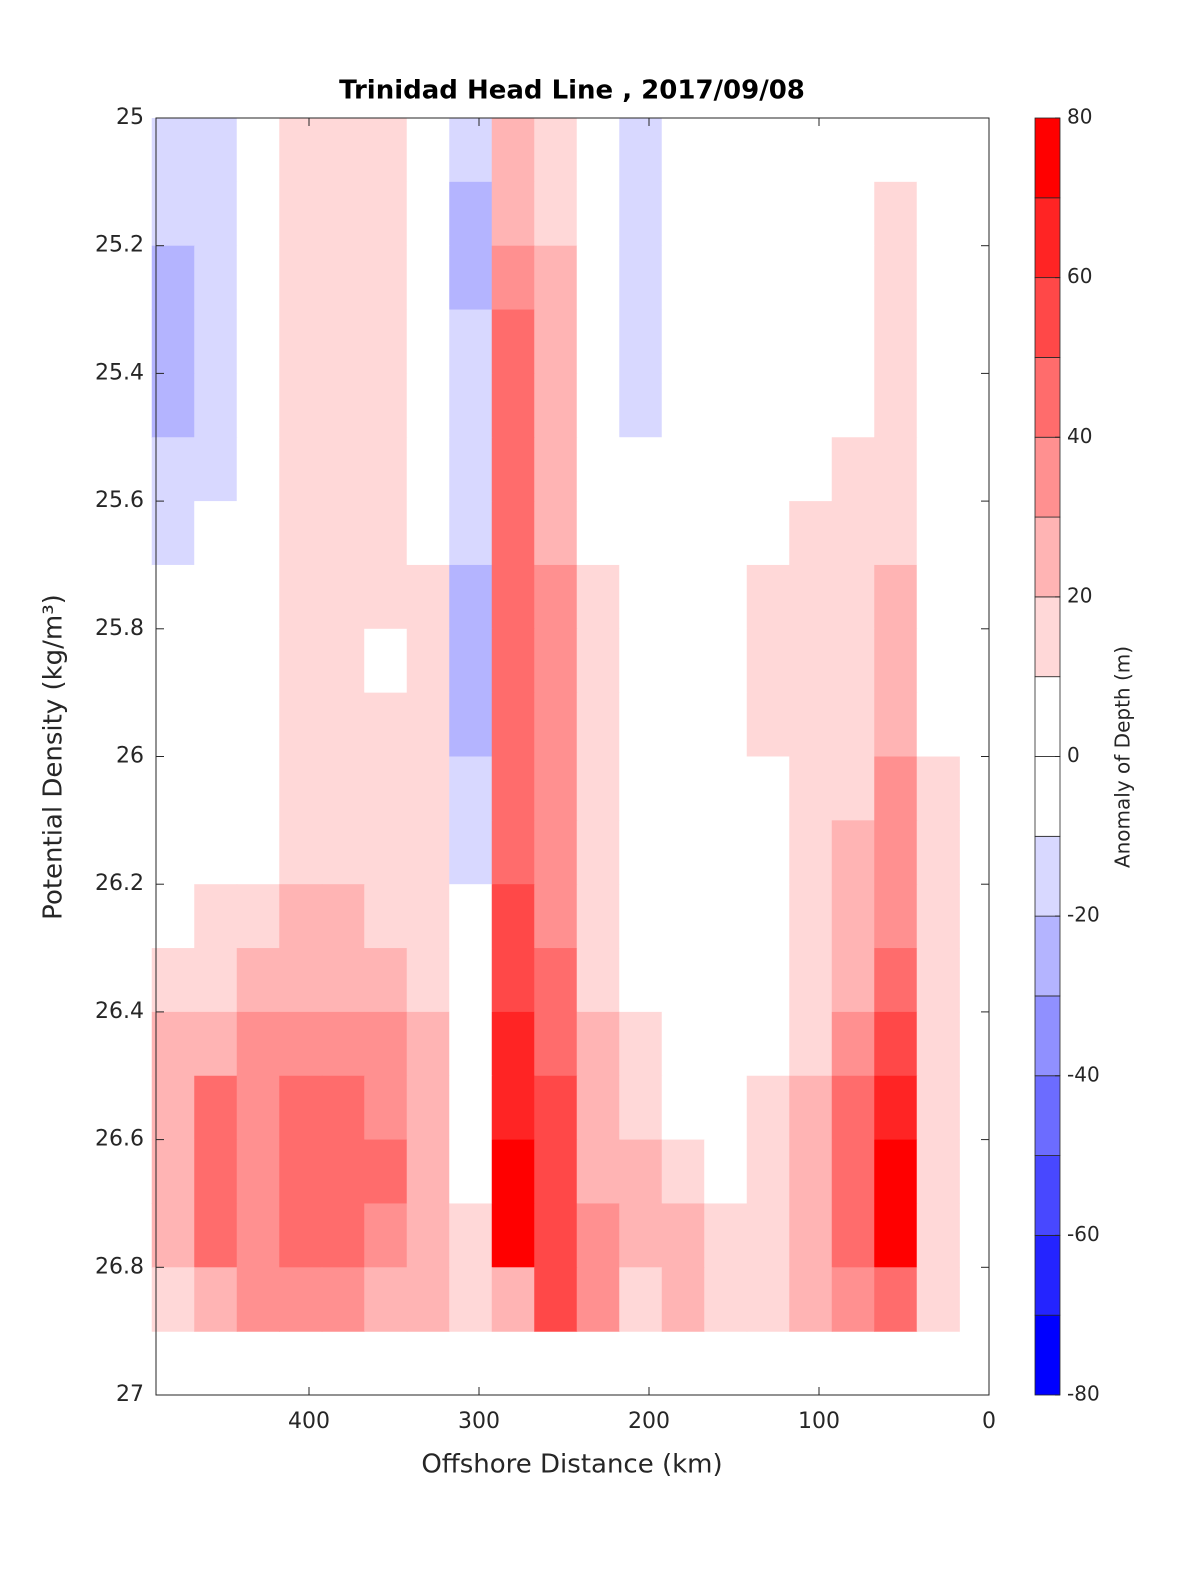  Describe the element at coordinates (309, 1421) in the screenshot. I see `x-tick-label: 400` at that location.